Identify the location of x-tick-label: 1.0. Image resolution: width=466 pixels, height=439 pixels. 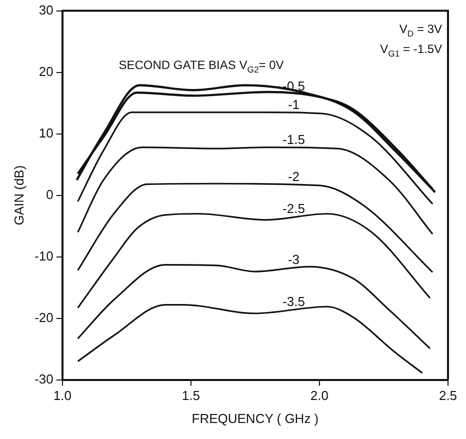
(62, 396).